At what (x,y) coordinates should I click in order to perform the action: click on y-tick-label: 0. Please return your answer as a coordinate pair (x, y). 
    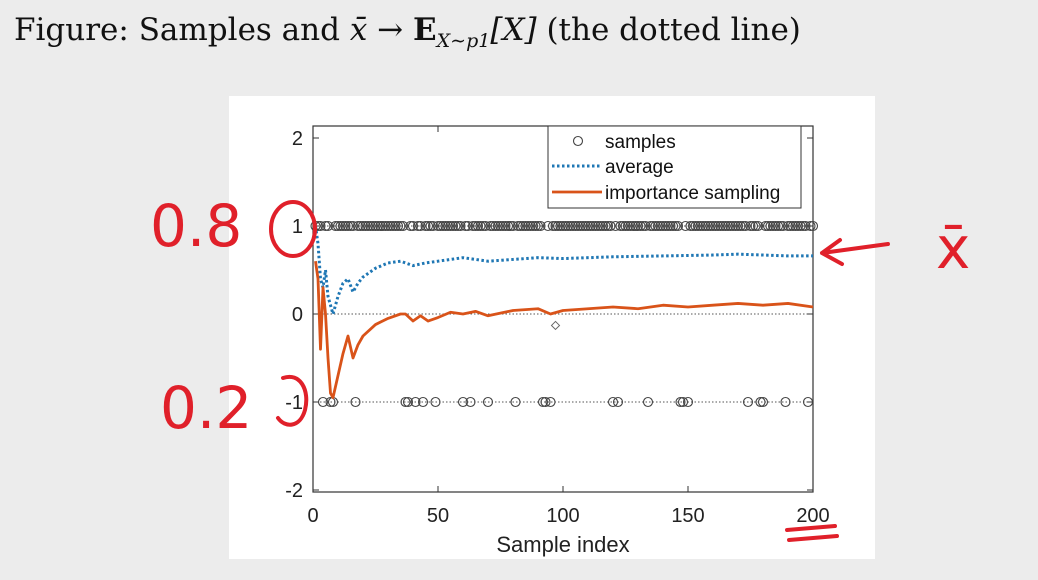
    Looking at the image, I should click on (297, 315).